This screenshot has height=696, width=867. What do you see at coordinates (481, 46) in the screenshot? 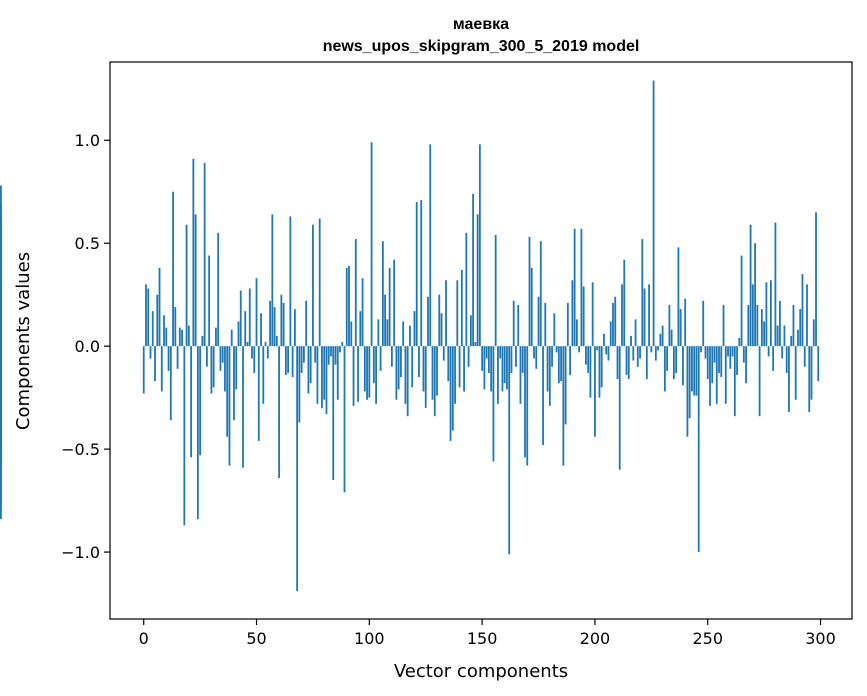
I see `chart-subtitle: news_upos_skipgram_300_5_2019 model` at bounding box center [481, 46].